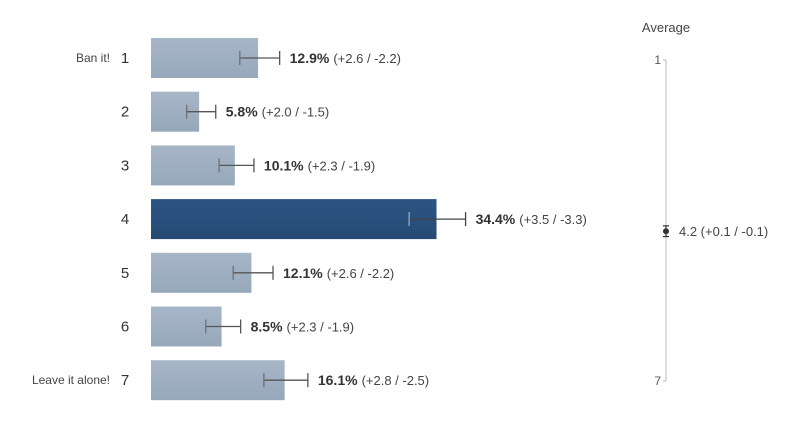 The width and height of the screenshot is (800, 432). What do you see at coordinates (125, 219) in the screenshot?
I see `category-label: 4` at bounding box center [125, 219].